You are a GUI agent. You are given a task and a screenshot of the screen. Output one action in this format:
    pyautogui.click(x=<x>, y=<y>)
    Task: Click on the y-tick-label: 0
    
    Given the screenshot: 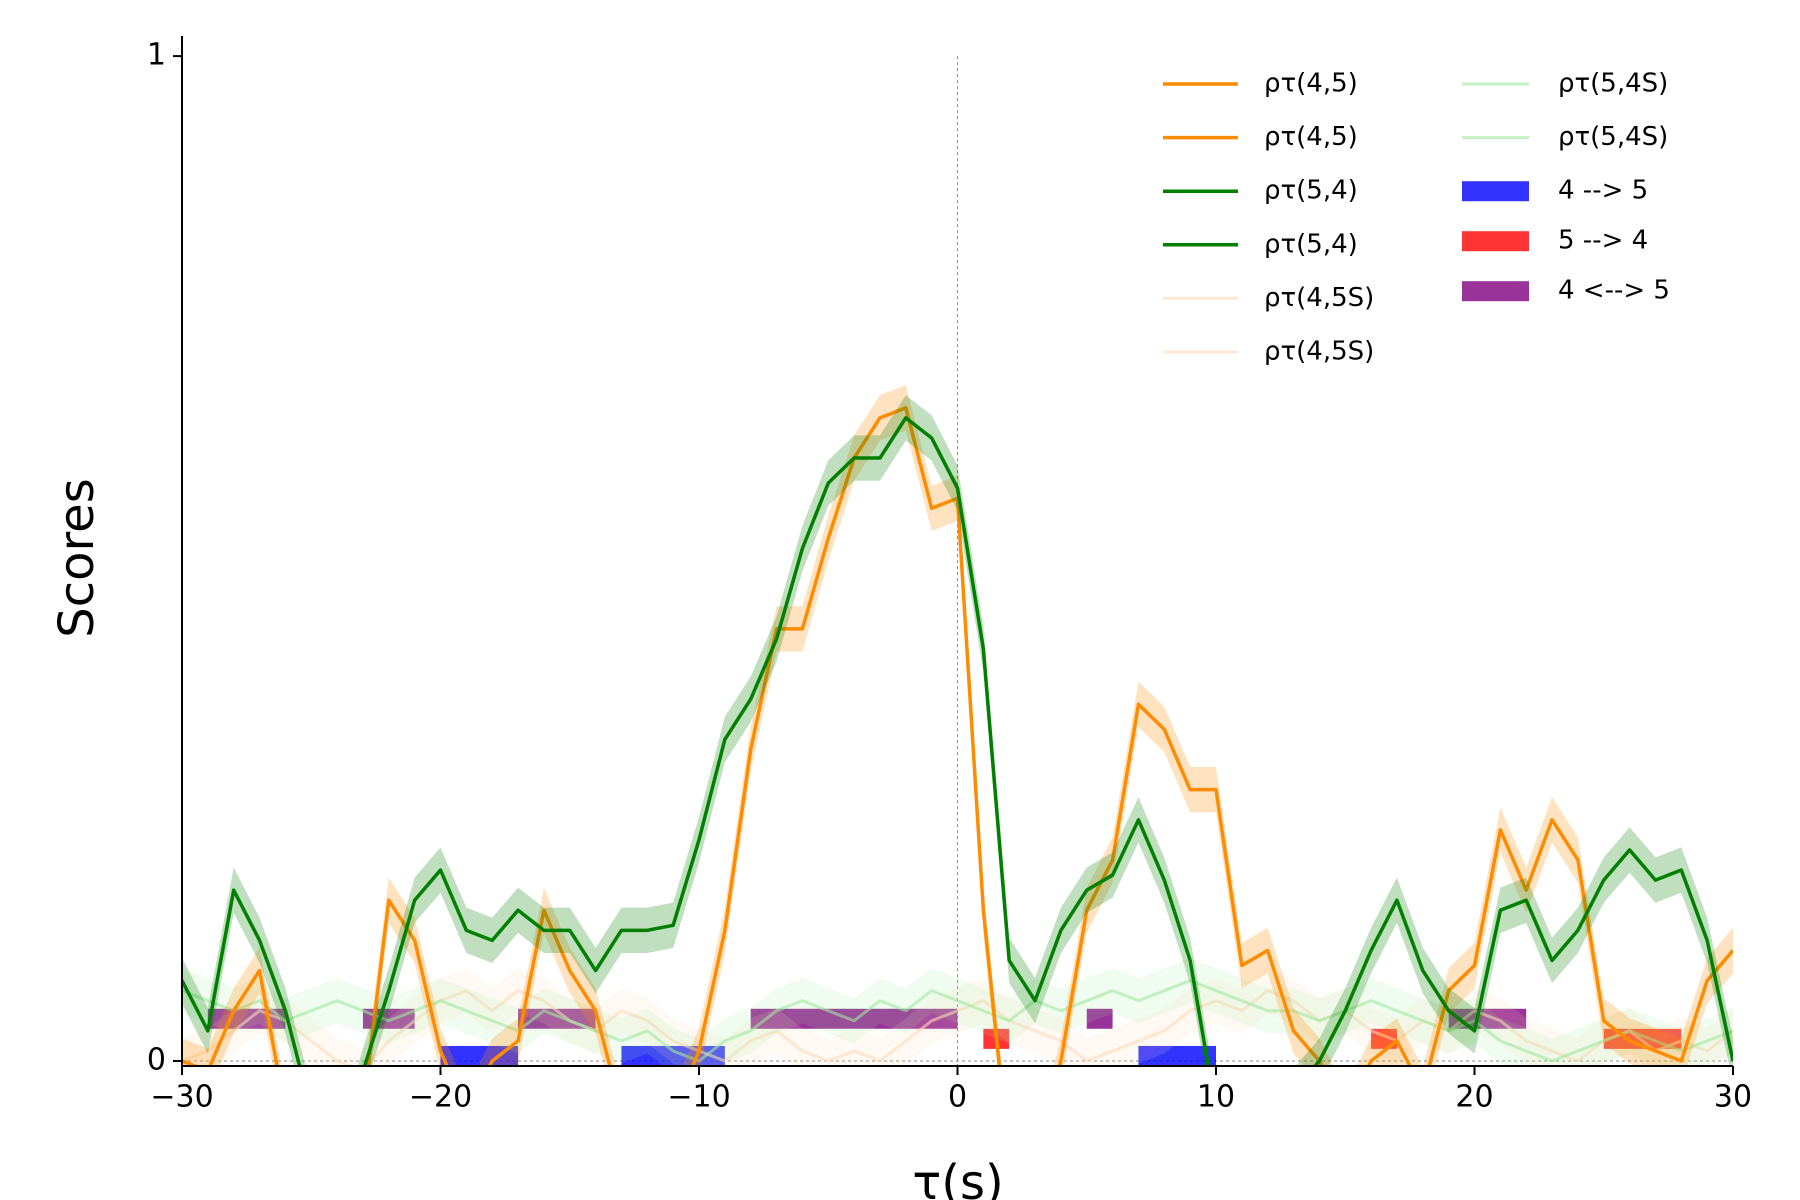 What is the action you would take?
    pyautogui.click(x=156, y=1059)
    